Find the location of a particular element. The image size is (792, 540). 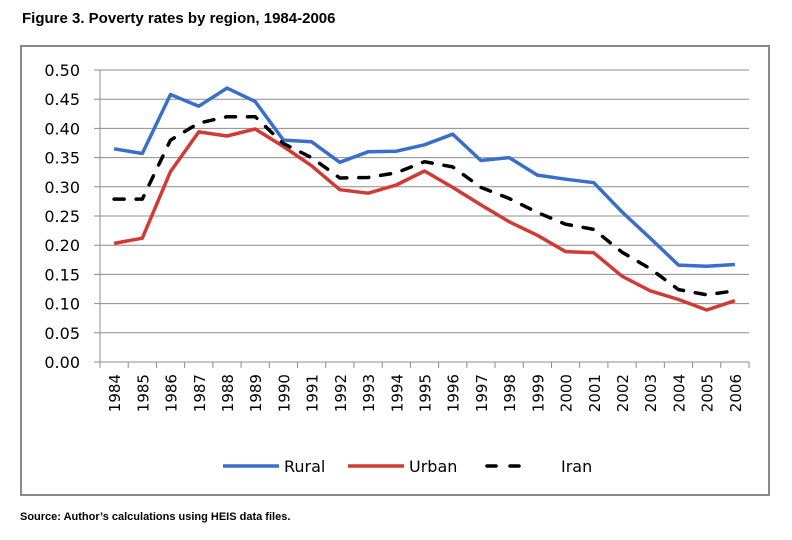

y-tick-label: 0.15 is located at coordinates (62, 274).